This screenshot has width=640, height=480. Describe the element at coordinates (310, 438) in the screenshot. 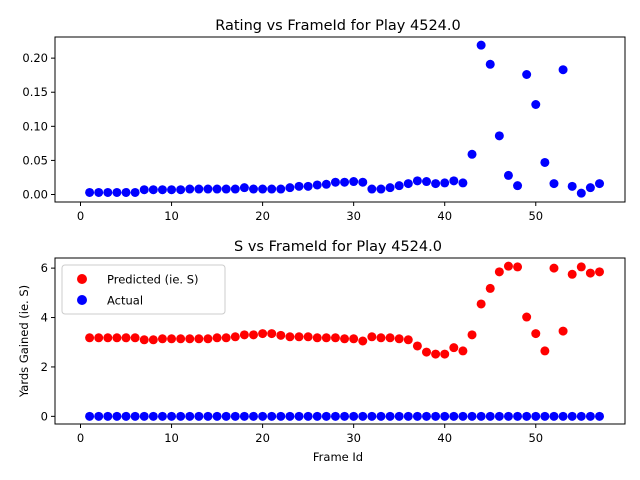

I see `s-chart-xtick-labels: 0 10 20 30 40 50` at that location.